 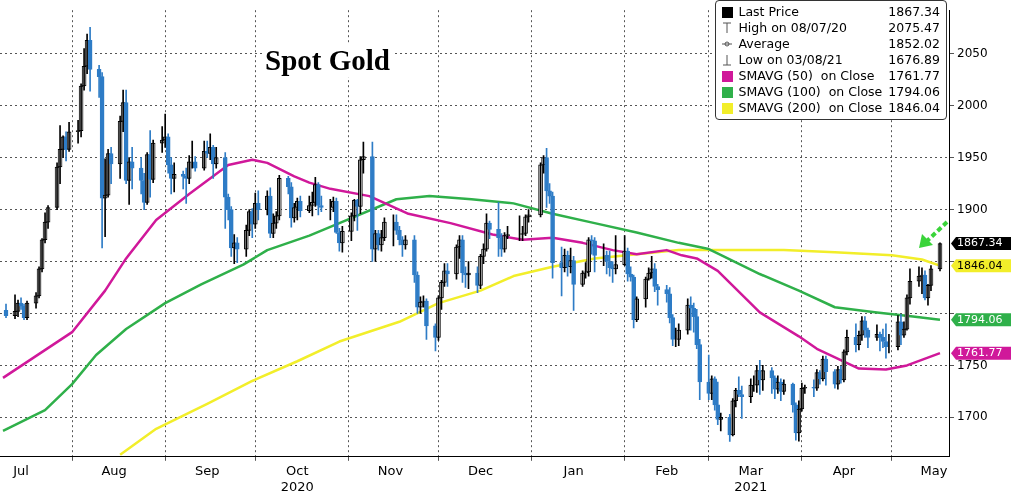 What do you see at coordinates (972, 156) in the screenshot?
I see `y-tick-label: 1950` at bounding box center [972, 156].